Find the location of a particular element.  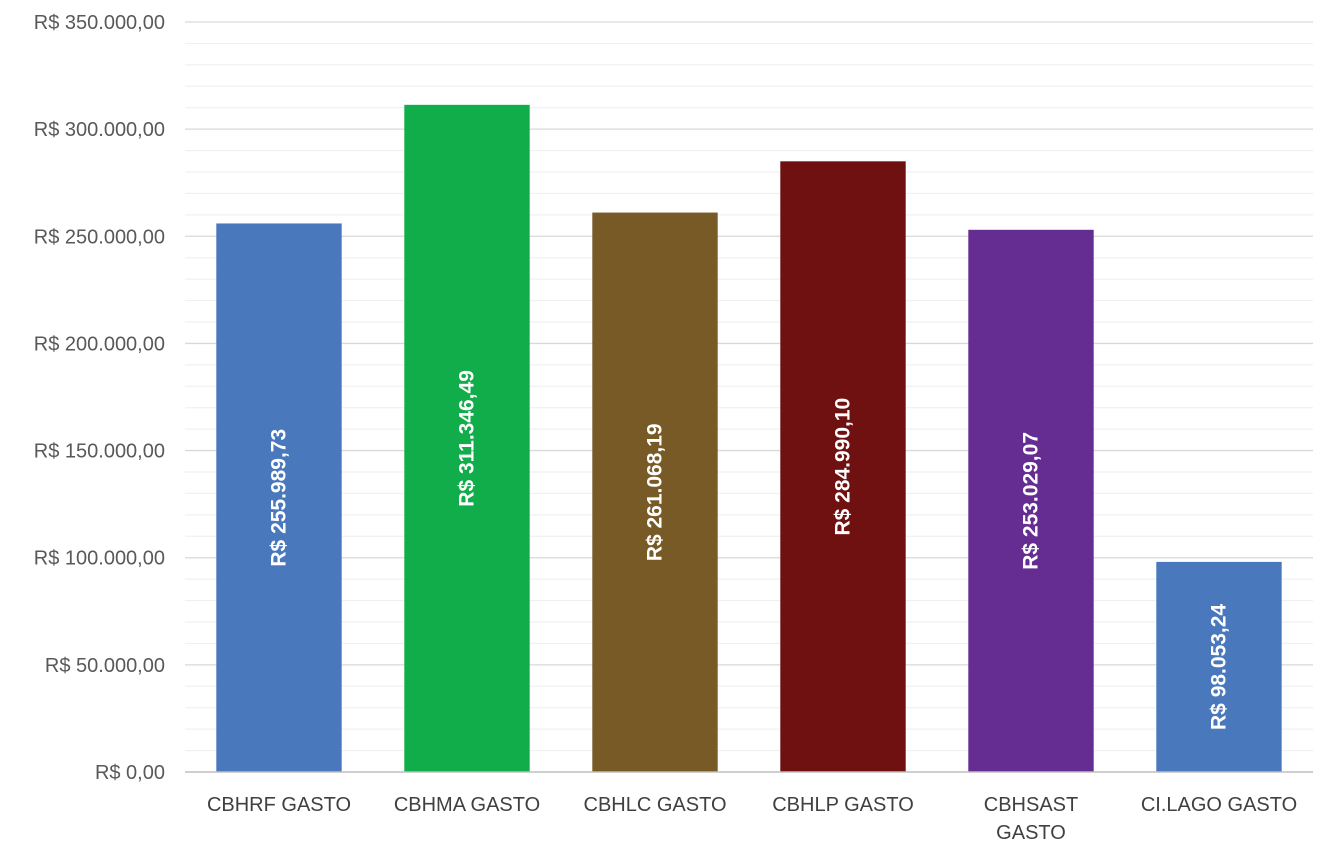

x-category-label: CBHLP GASTO is located at coordinates (843, 805).